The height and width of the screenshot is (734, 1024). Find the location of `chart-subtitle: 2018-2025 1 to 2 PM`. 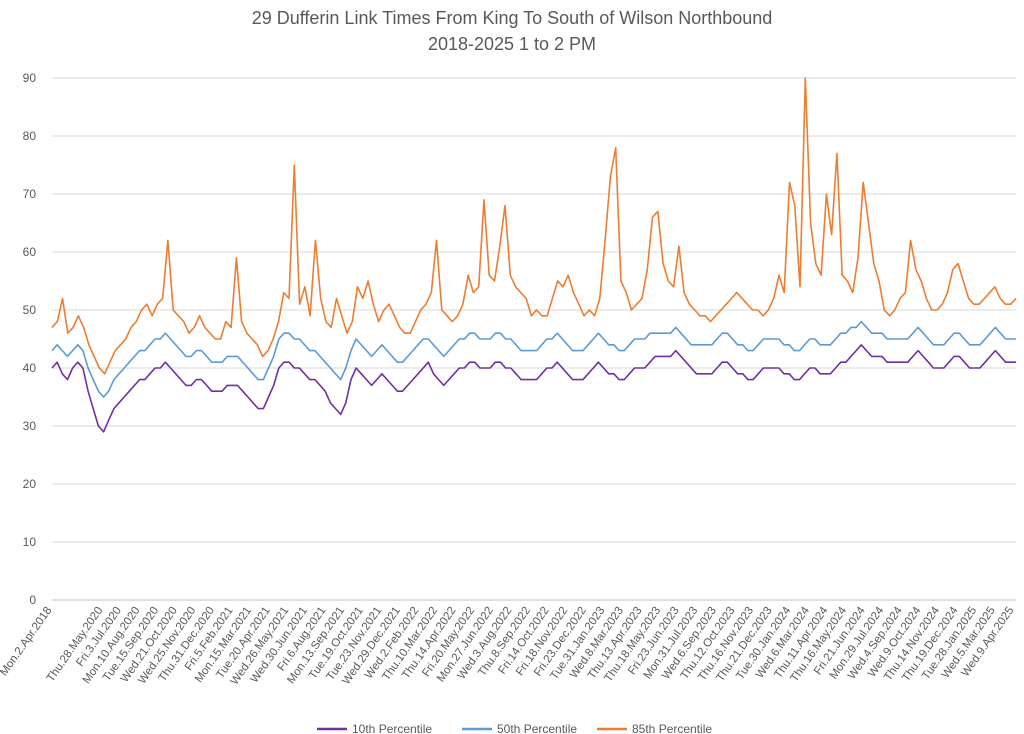

chart-subtitle: 2018-2025 1 to 2 PM is located at coordinates (512, 44).